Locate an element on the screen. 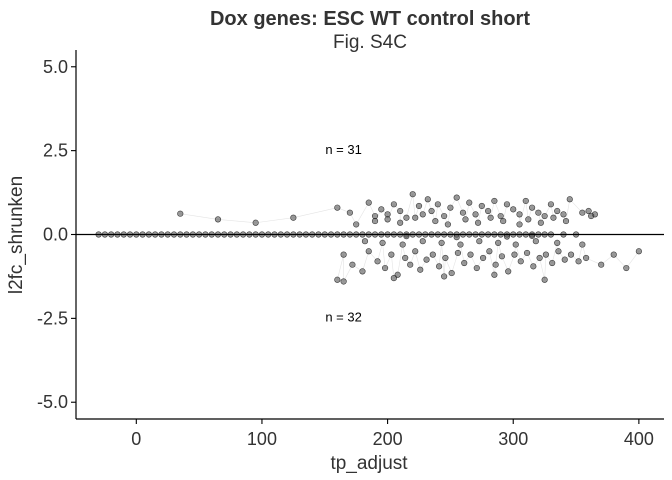  count-annotation: n = 32 is located at coordinates (343, 317).